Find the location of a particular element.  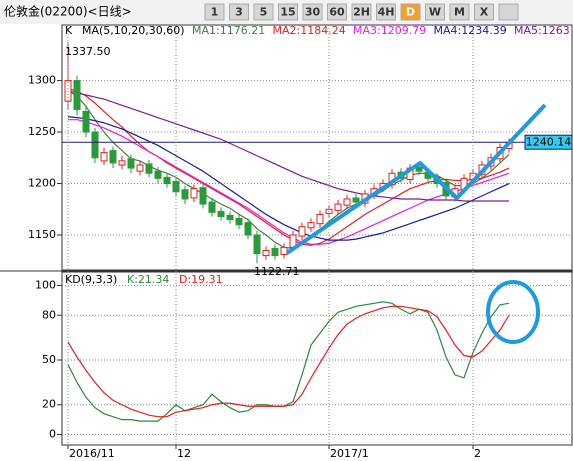

legend-entry: MA4:1234.39 is located at coordinates (470, 30).